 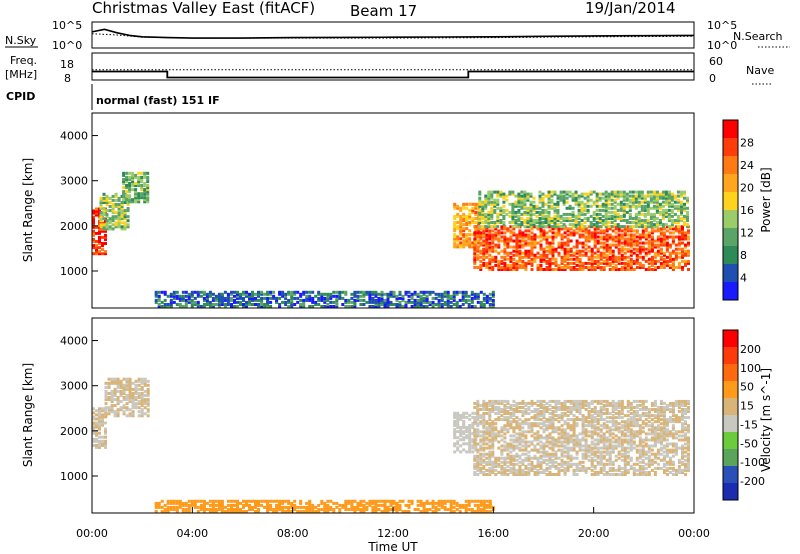 What do you see at coordinates (730, 255) in the screenshot?
I see `colorbar-swatch` at bounding box center [730, 255].